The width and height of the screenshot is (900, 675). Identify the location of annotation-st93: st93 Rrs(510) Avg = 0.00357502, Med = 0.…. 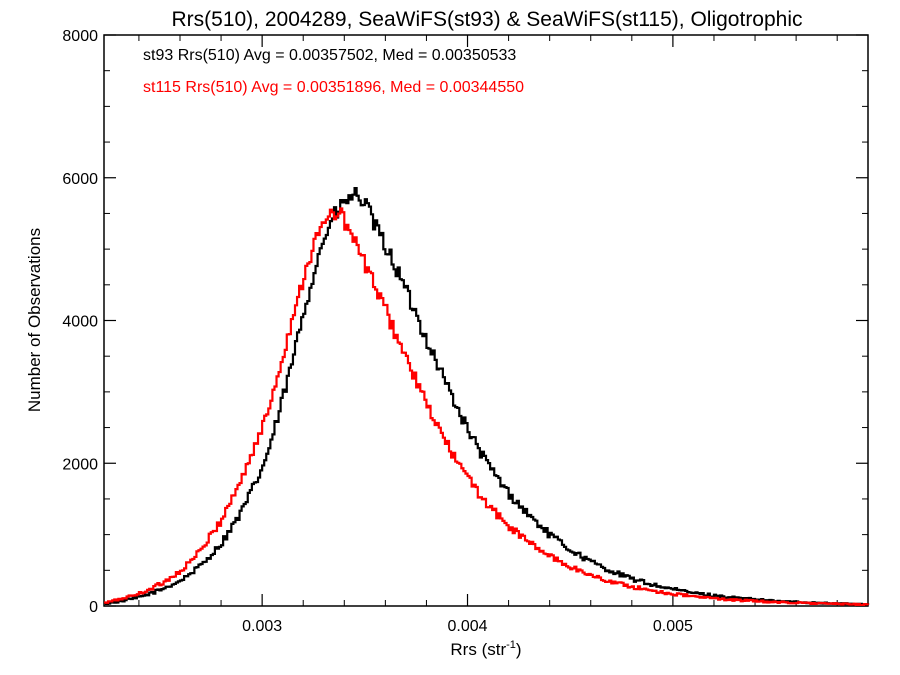
(329, 55).